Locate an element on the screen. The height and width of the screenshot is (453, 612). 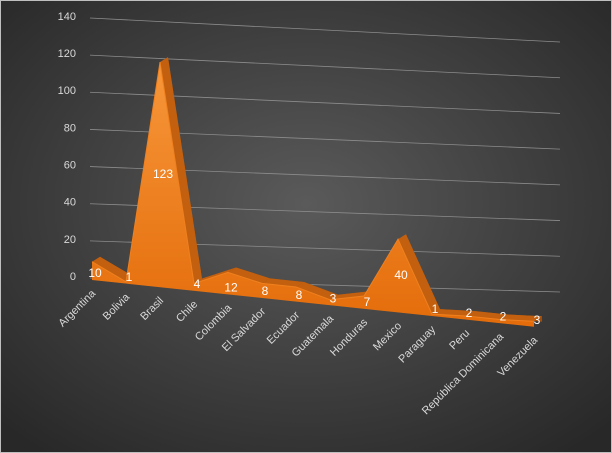
y-tick-label: 20 is located at coordinates (70, 240).